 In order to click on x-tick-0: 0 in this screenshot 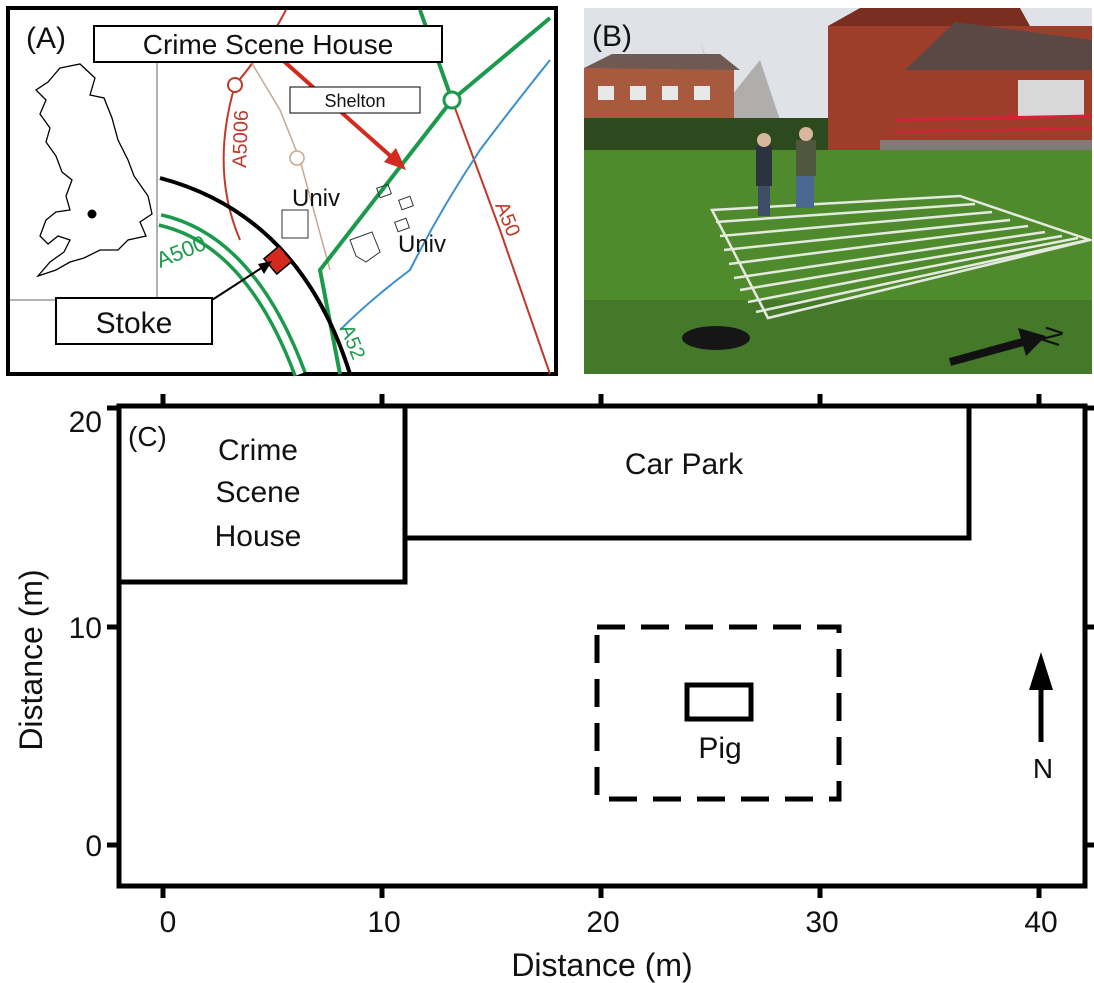, I will do `click(168, 922)`.